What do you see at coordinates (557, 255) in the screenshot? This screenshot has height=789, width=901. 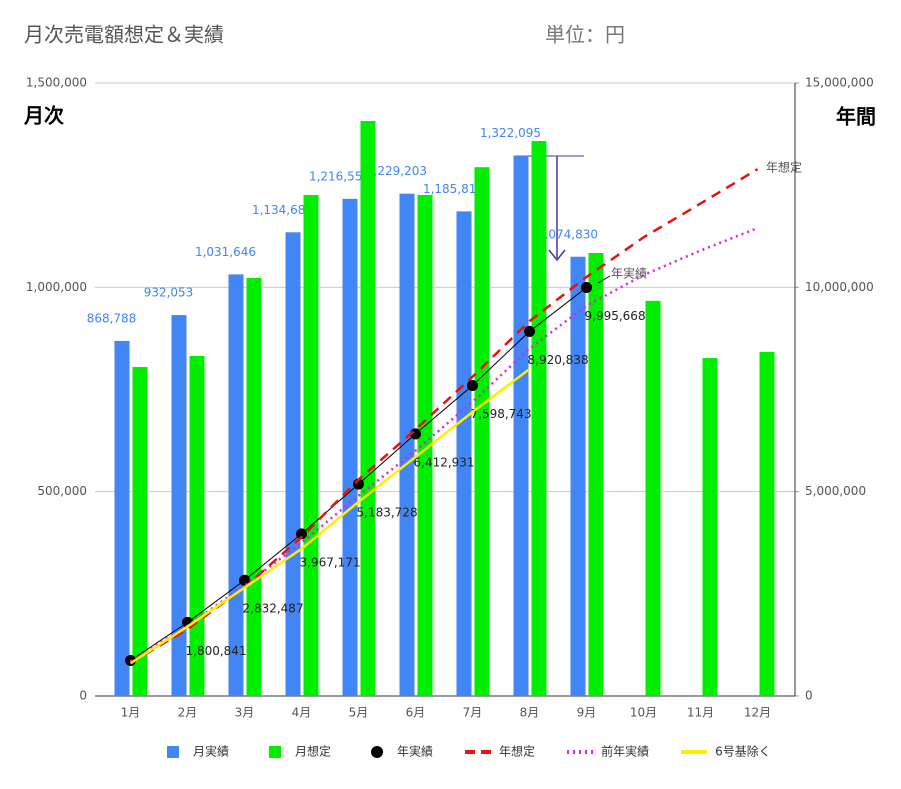 I see `arrow-head` at bounding box center [557, 255].